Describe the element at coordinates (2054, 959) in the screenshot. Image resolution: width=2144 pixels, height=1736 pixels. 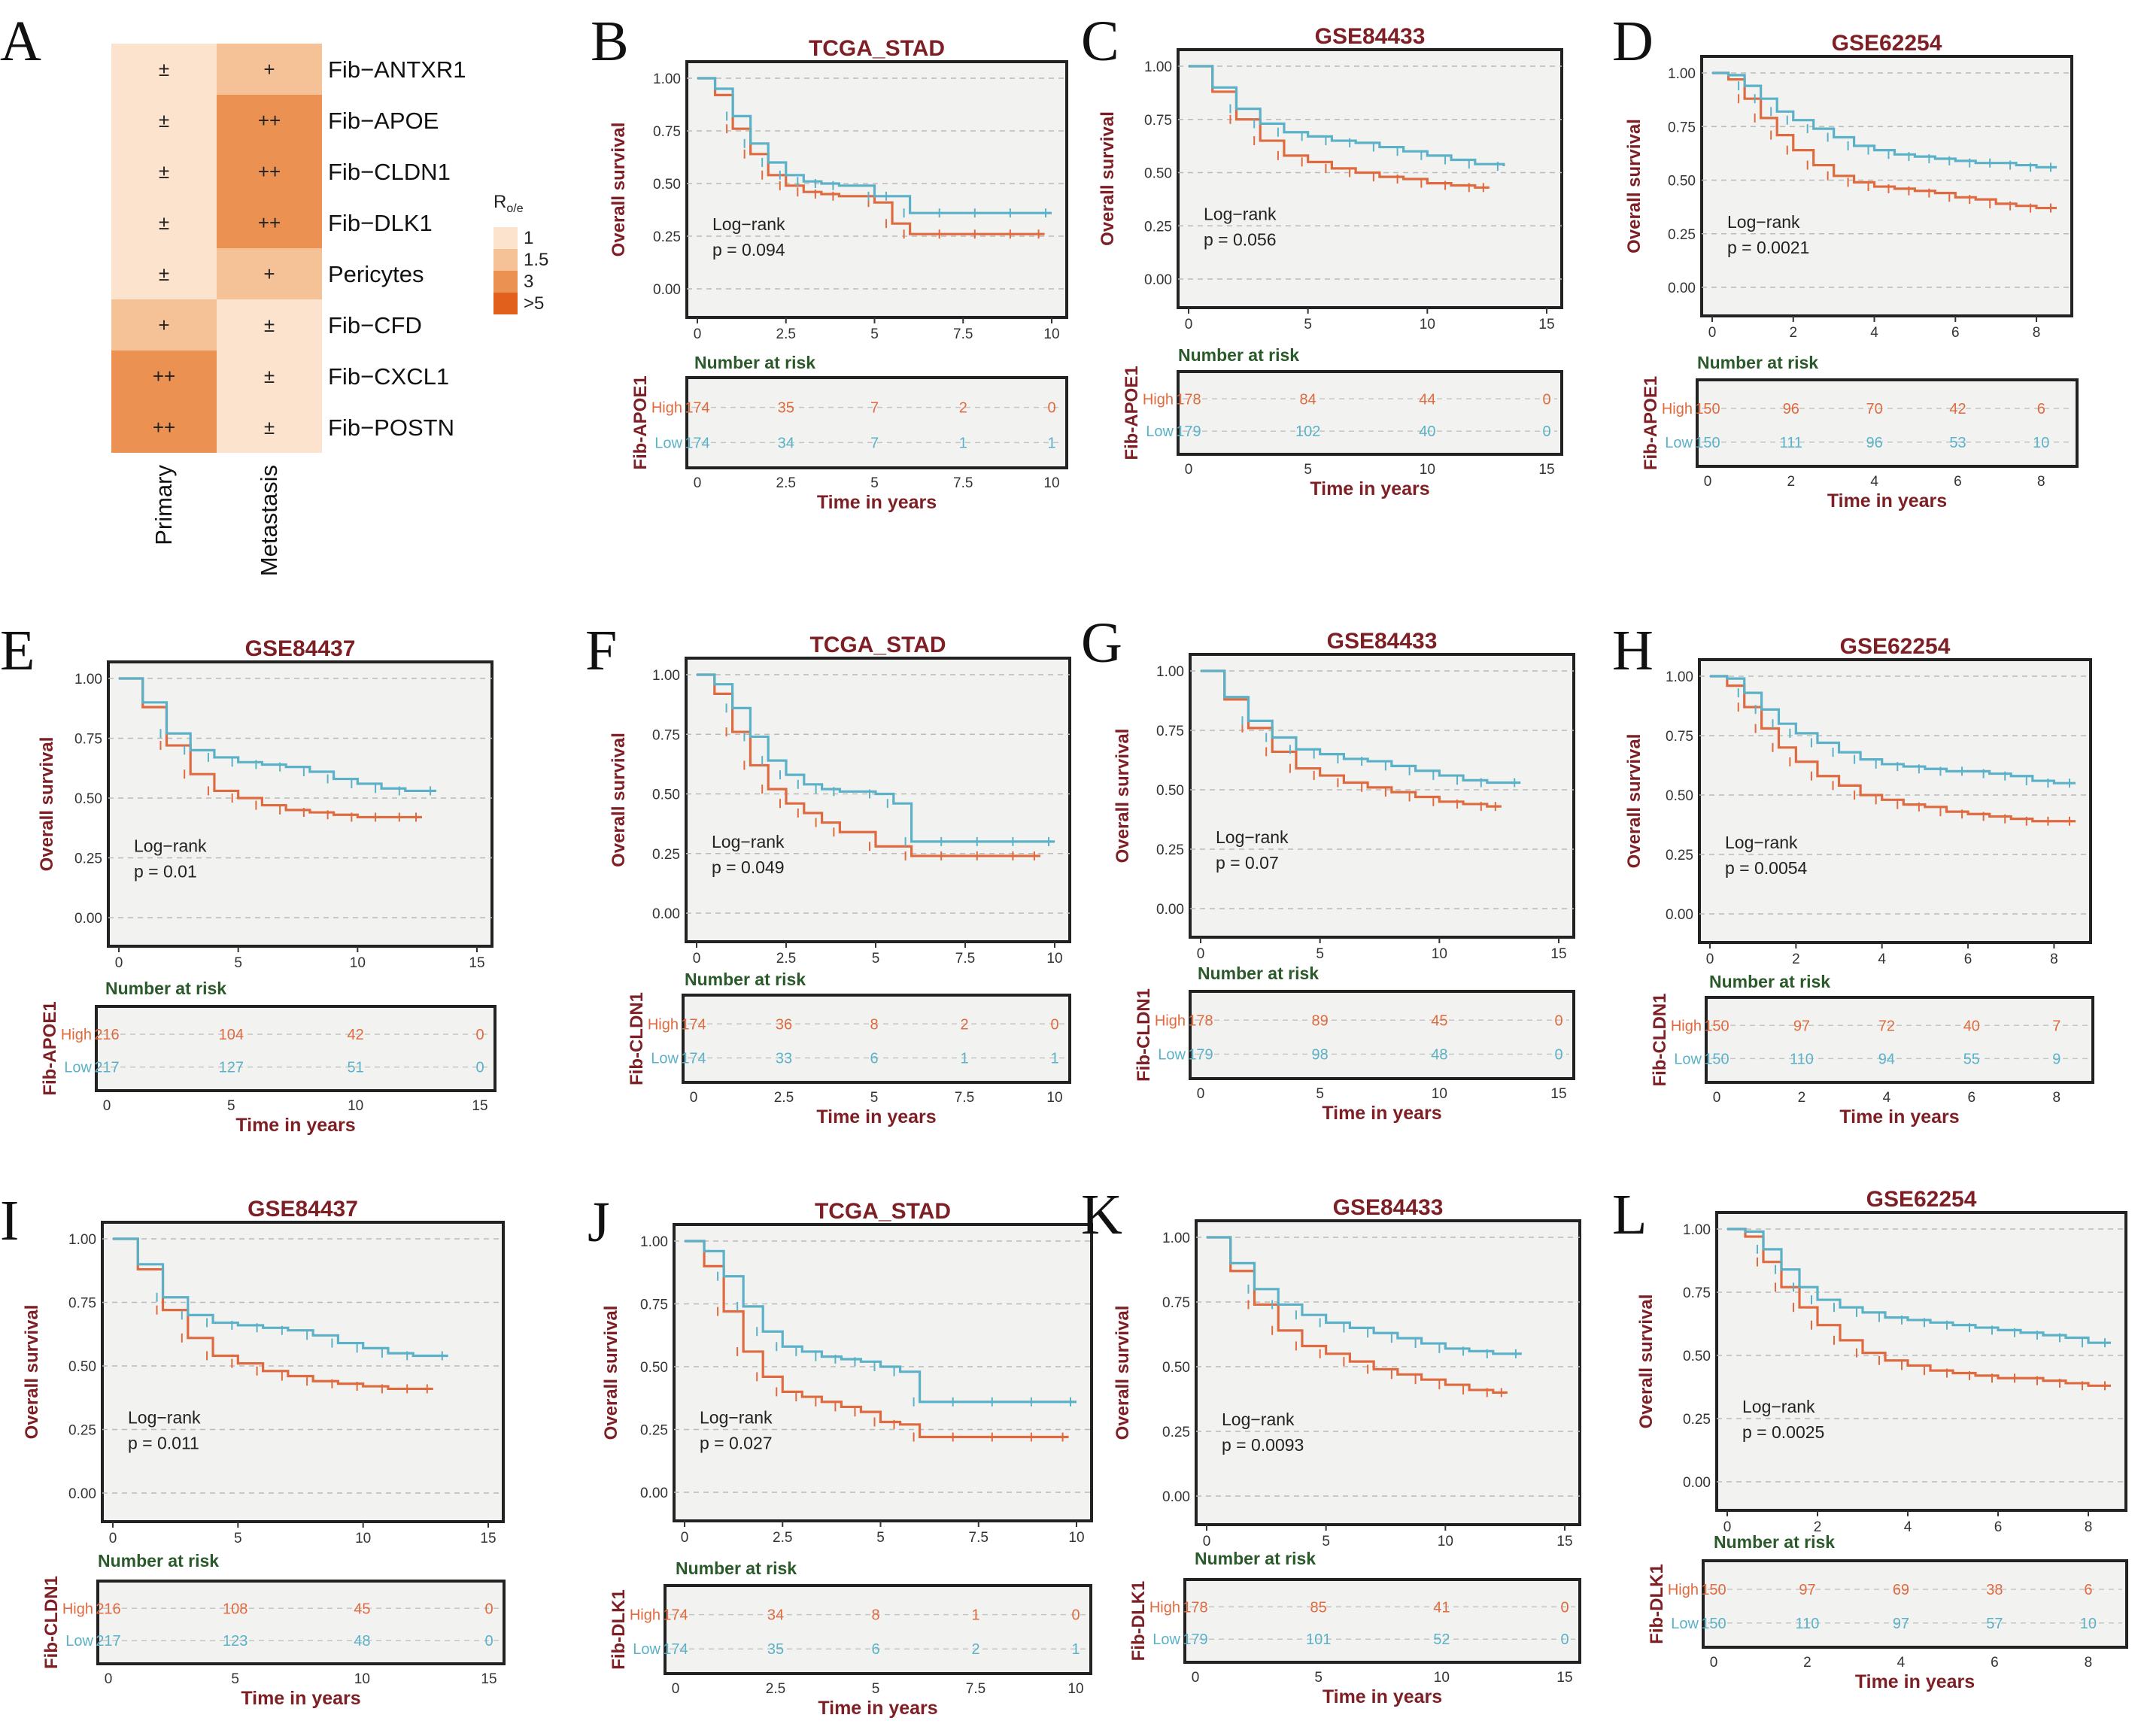
I see `x-tick-label: 8` at that location.